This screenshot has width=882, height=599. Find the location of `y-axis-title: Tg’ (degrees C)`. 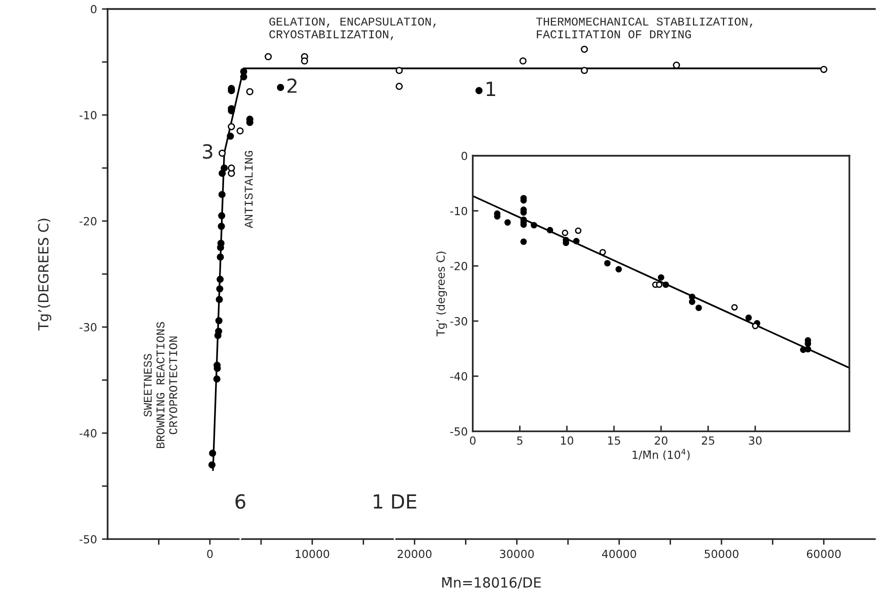

y-axis-title: Tg’ (degrees C) is located at coordinates (441, 294).